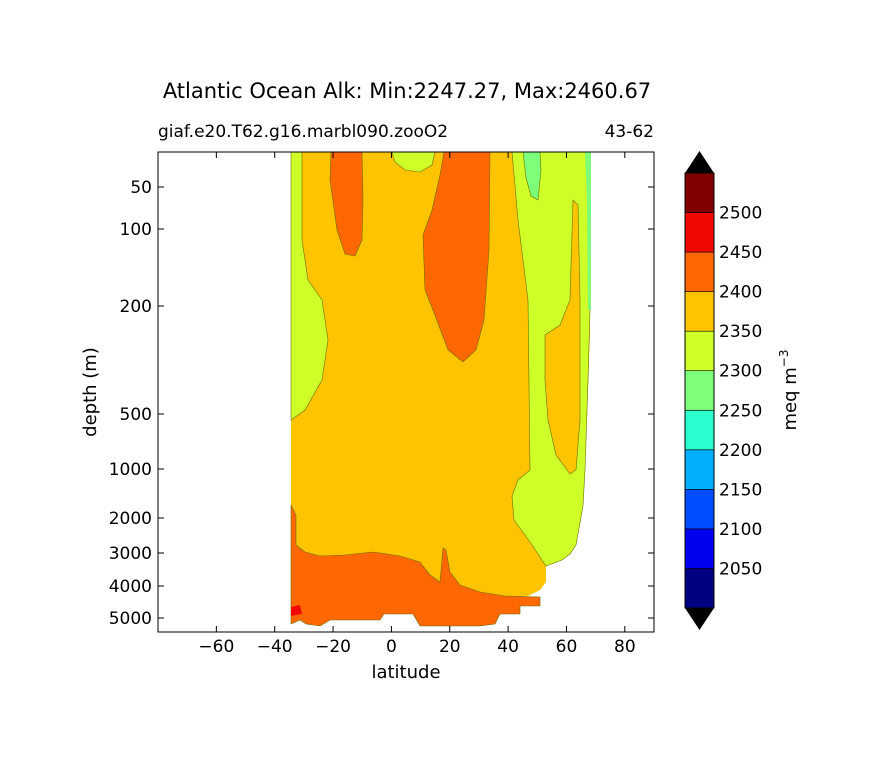  I want to click on x-tick-label: −60, so click(216, 647).